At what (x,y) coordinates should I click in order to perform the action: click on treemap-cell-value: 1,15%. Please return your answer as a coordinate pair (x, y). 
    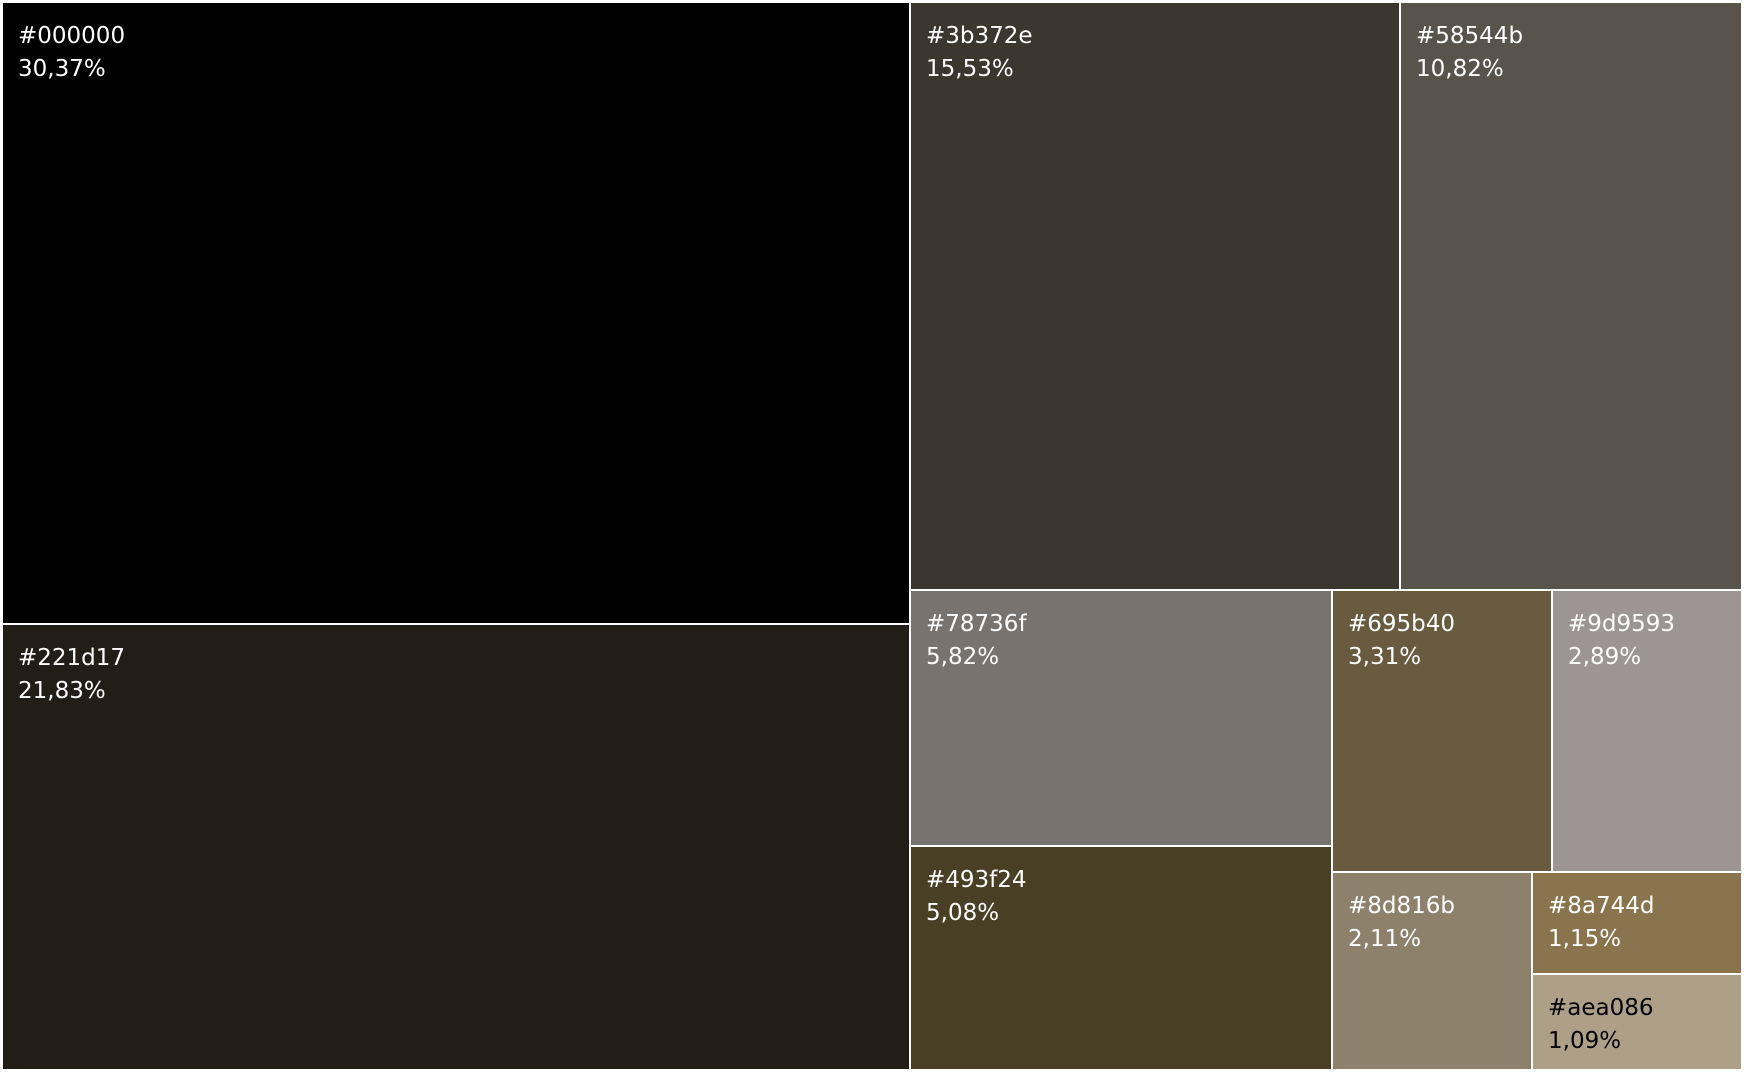
    Looking at the image, I should click on (1584, 939).